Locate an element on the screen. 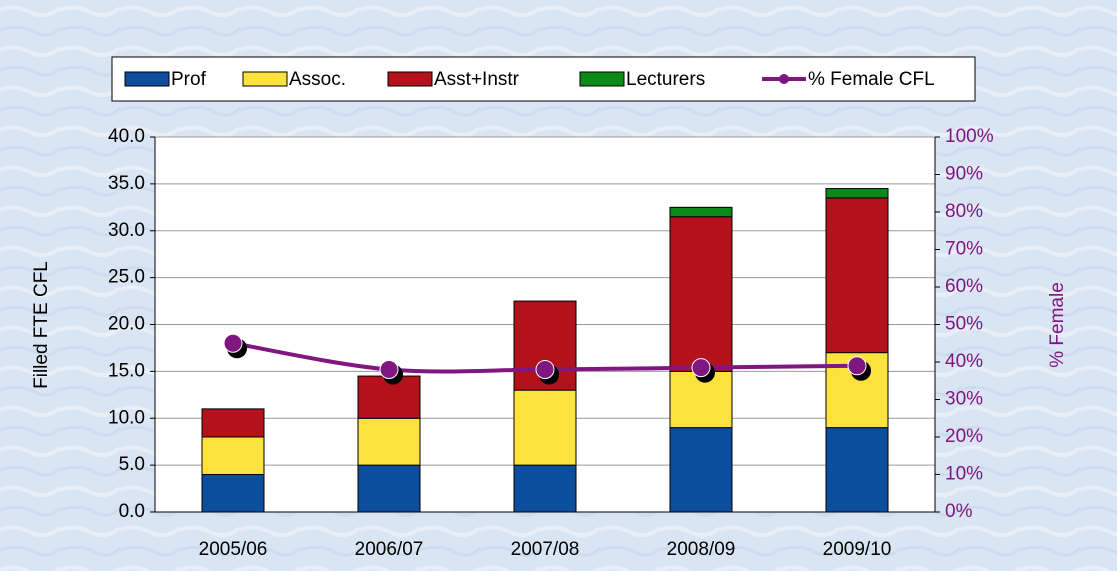 The height and width of the screenshot is (571, 1117). y-tick-label: 40.0 is located at coordinates (126, 136).